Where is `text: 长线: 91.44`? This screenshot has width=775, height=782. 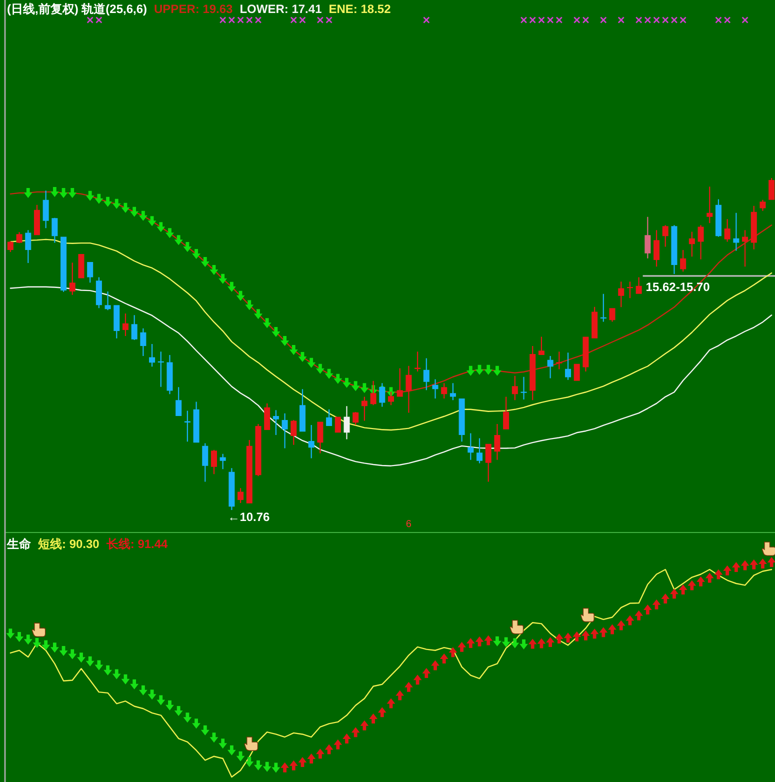
text: 长线: 91.44 is located at coordinates (136, 544).